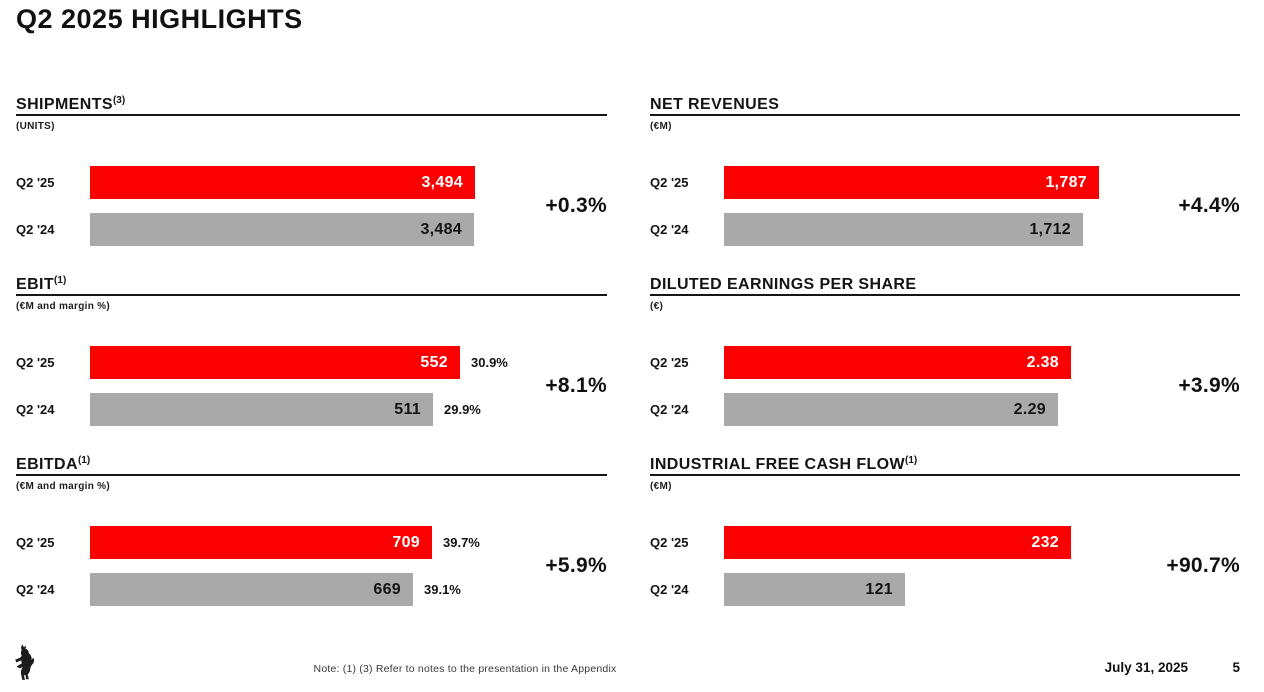 The height and width of the screenshot is (692, 1264). I want to click on panel-title-text: EBIT, so click(35, 284).